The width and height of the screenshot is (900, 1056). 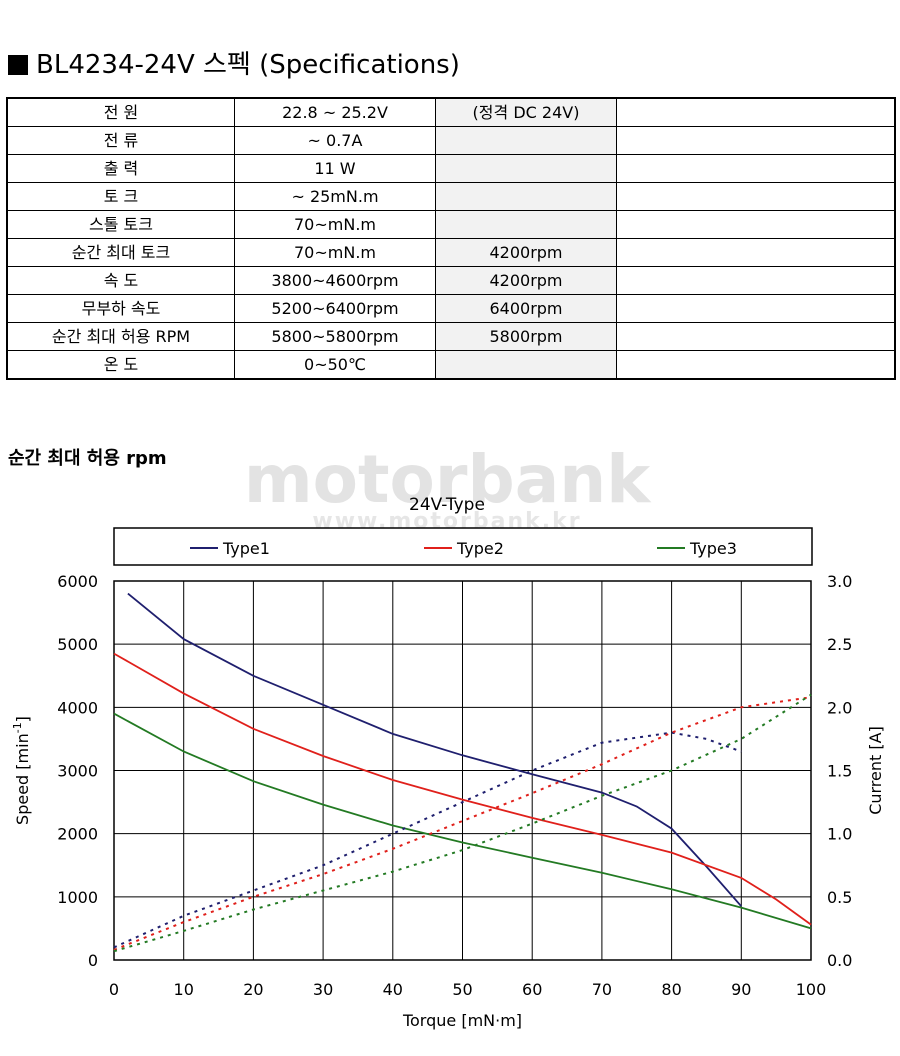 I want to click on legend-box, so click(x=463, y=546).